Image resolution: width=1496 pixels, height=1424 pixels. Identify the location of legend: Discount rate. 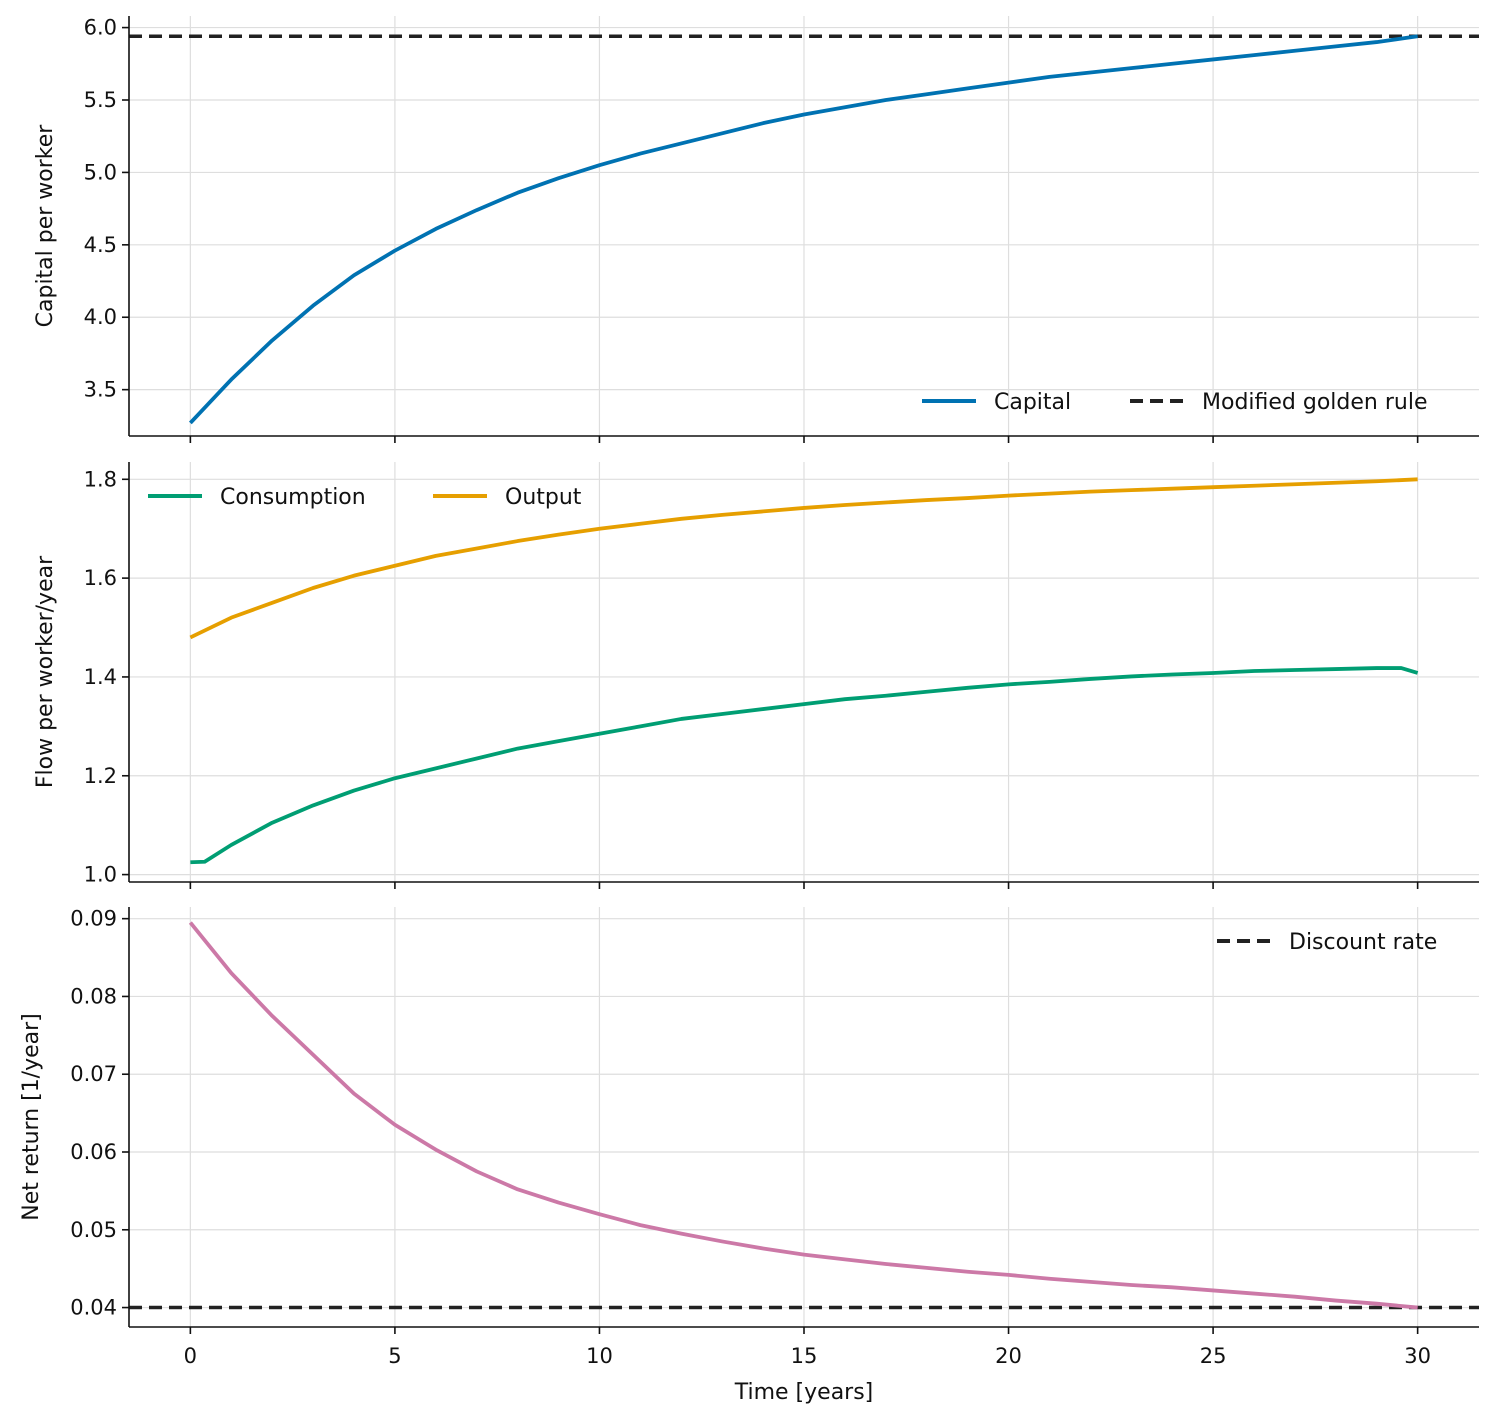
(1327, 942).